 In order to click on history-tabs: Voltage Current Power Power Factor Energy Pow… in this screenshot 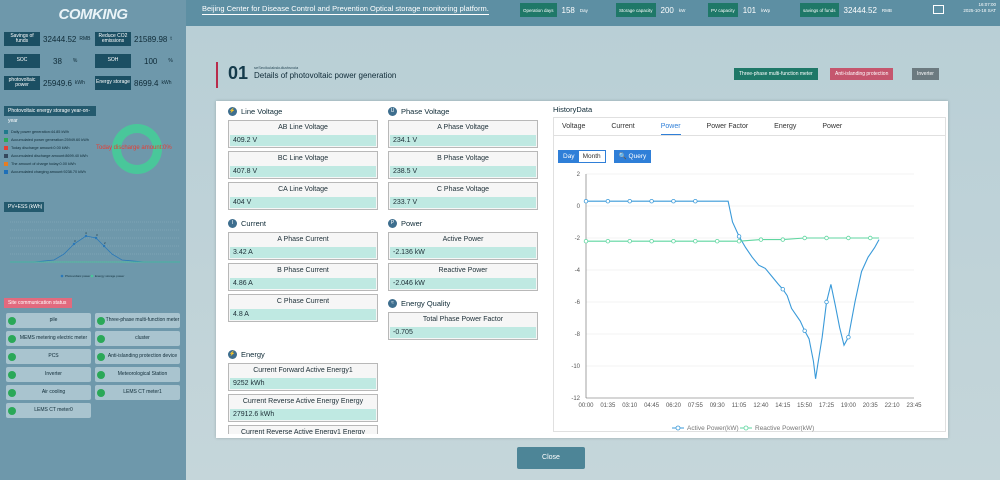, I will do `click(749, 127)`.